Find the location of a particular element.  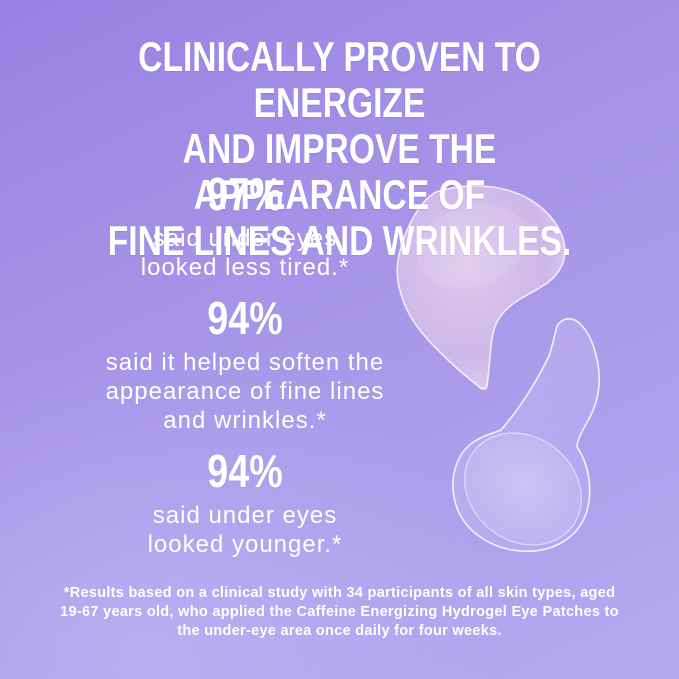

stat-value: 97% is located at coordinates (245, 194).